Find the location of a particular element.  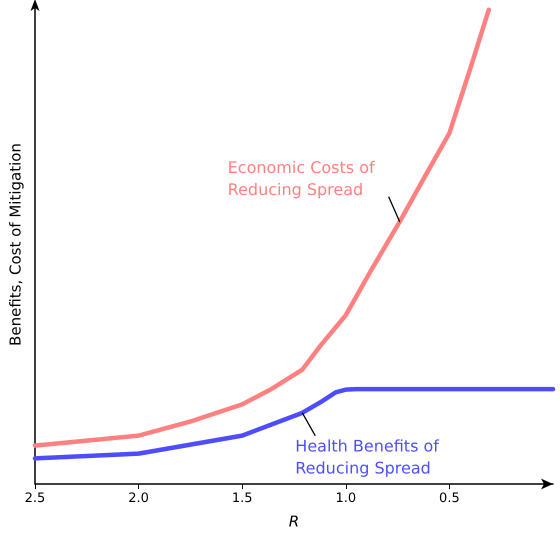

x-axis-title: R is located at coordinates (294, 521).